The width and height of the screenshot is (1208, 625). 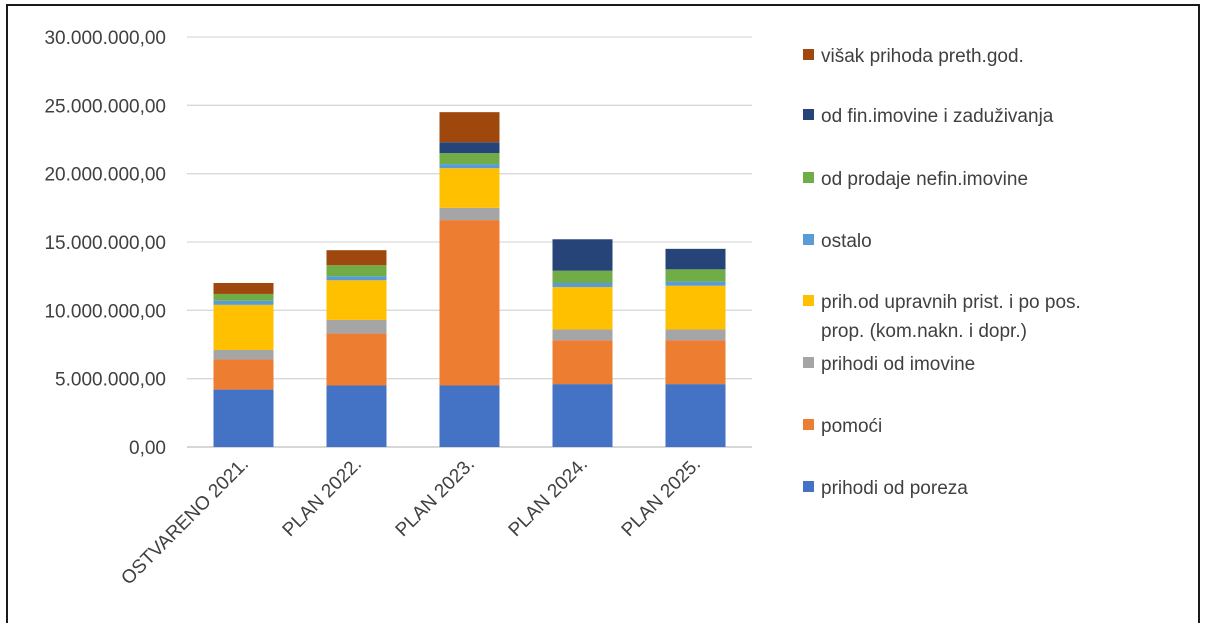 I want to click on x-tick-label: PLAN 2023., so click(x=435, y=497).